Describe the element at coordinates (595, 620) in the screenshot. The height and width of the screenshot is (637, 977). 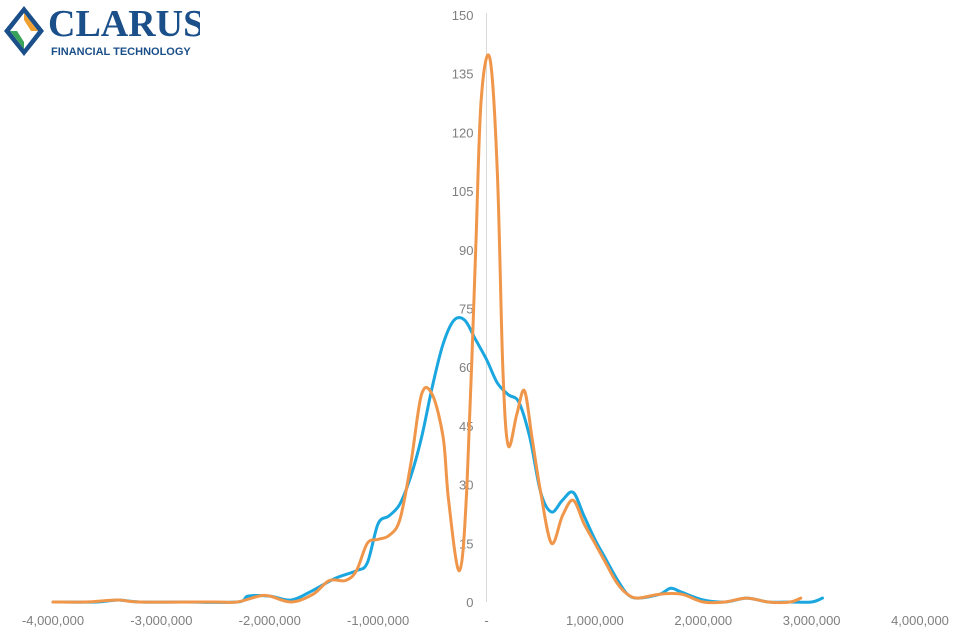
I see `x-tick-label: 1,000,000` at that location.